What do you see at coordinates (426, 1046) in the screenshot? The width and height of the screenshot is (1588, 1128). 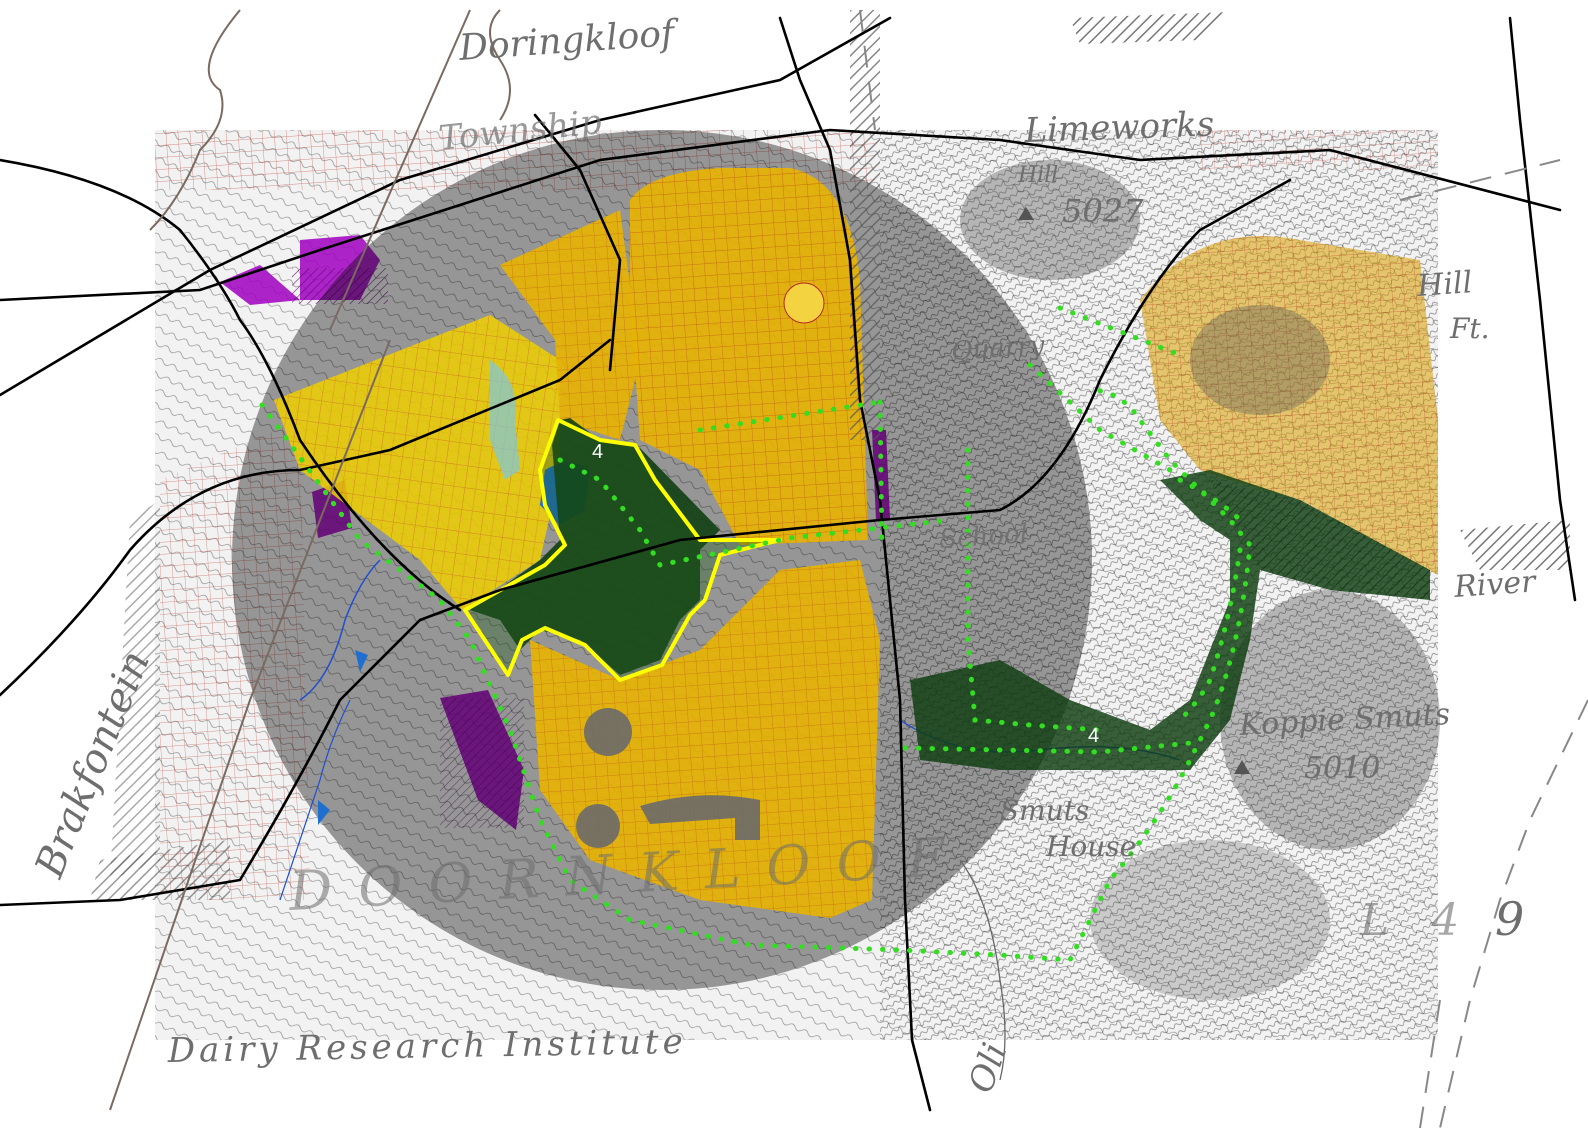 I see `label-dairy-research: Dairy Research Institute` at bounding box center [426, 1046].